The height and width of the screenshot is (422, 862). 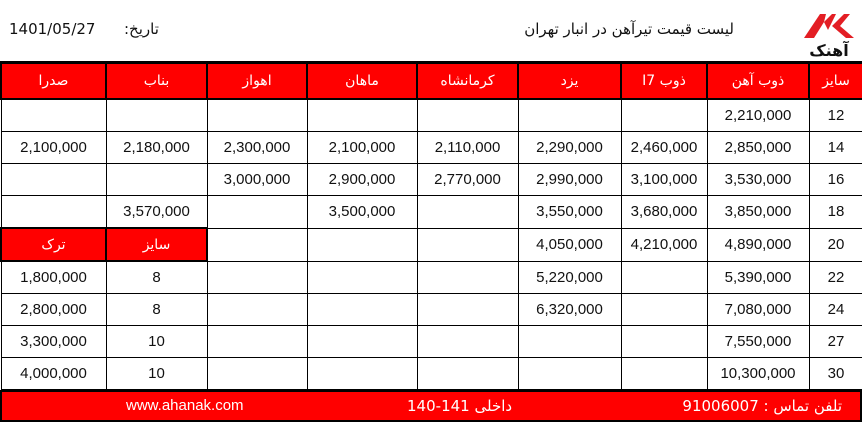 I want to click on size-cell: 22, so click(x=835, y=277).